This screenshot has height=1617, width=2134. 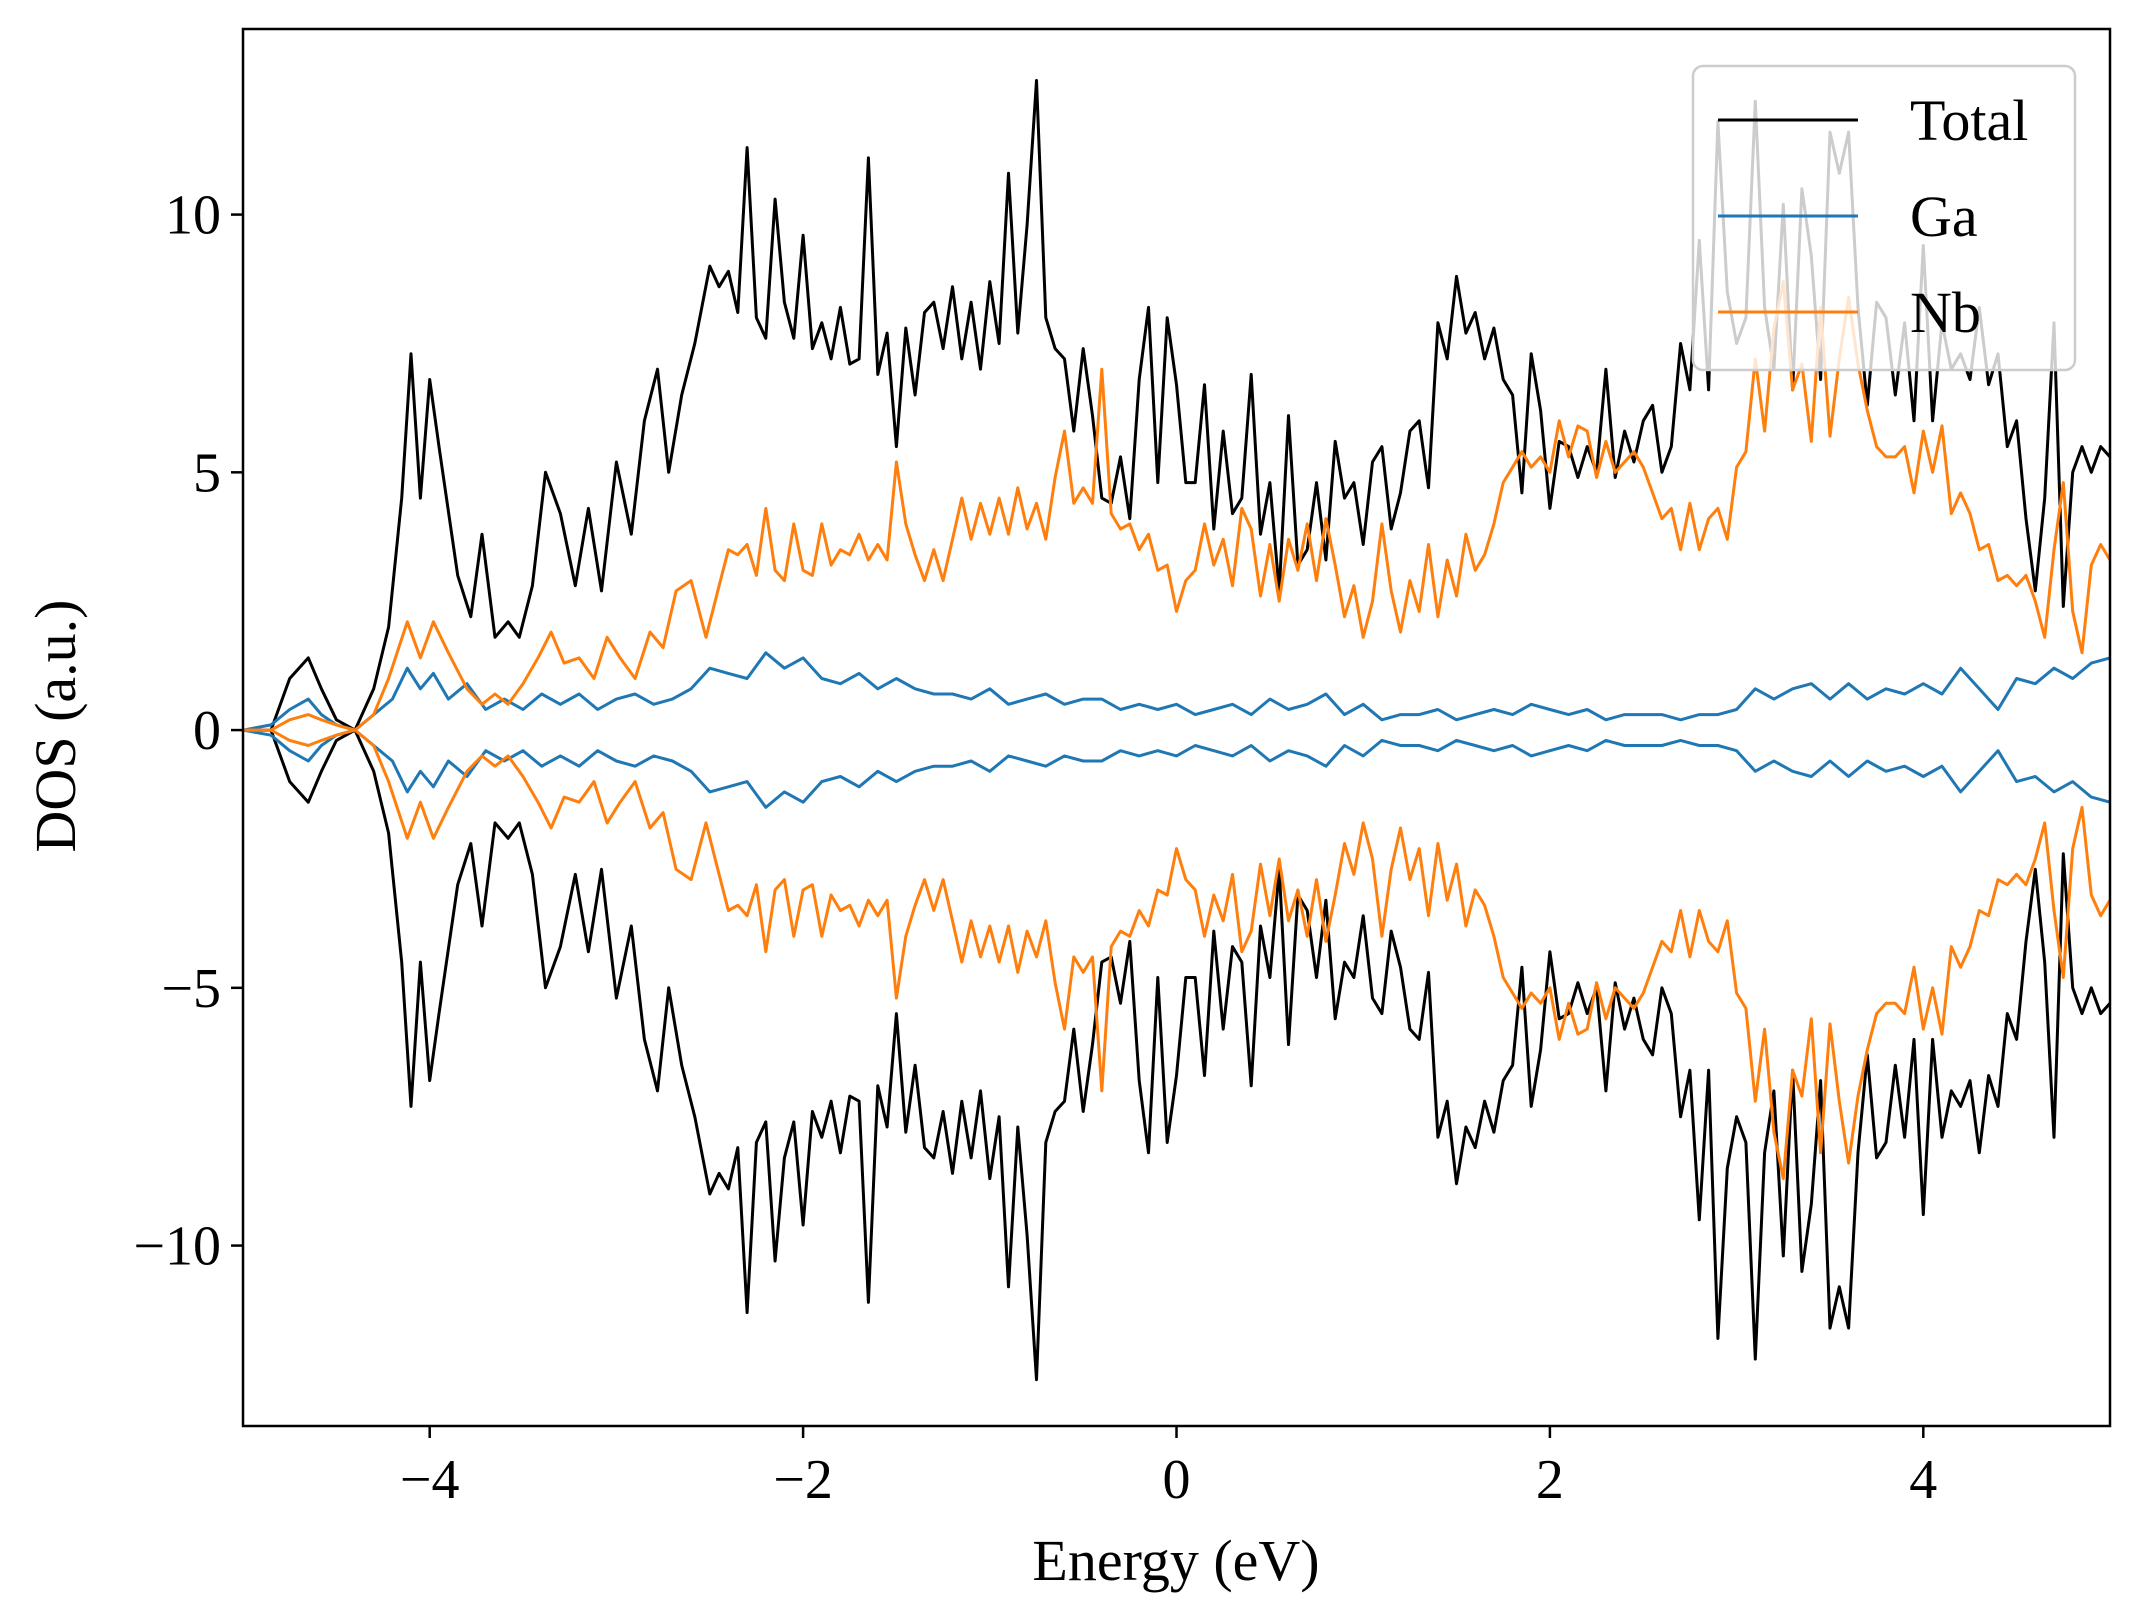 I want to click on y-axis-label: DOS (a.u.), so click(x=55, y=726).